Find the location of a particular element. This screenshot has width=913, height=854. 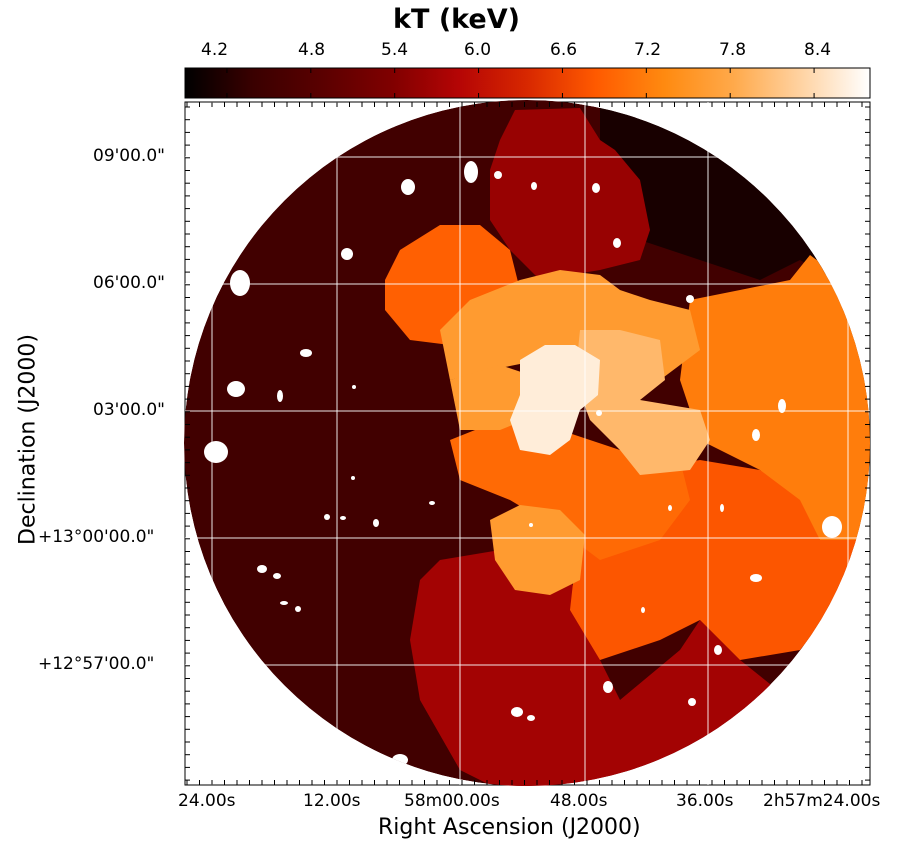

colorbar-tick-label: 5.4 is located at coordinates (395, 50).